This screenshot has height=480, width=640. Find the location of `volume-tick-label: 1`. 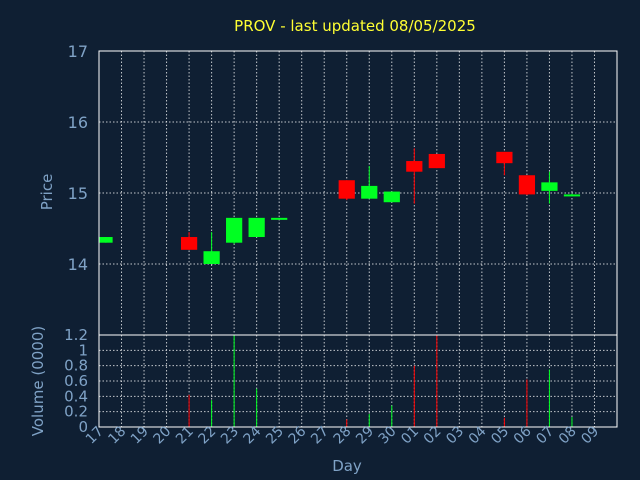

volume-tick-label: 1 is located at coordinates (83, 350).